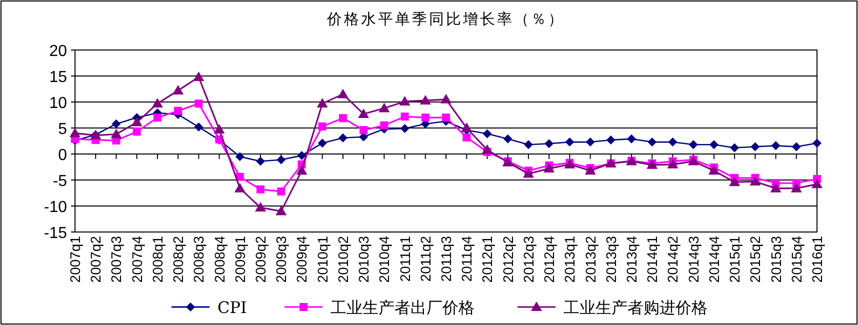 This screenshot has width=858, height=325. Describe the element at coordinates (198, 259) in the screenshot. I see `x-tick-label: 2008q3` at that location.